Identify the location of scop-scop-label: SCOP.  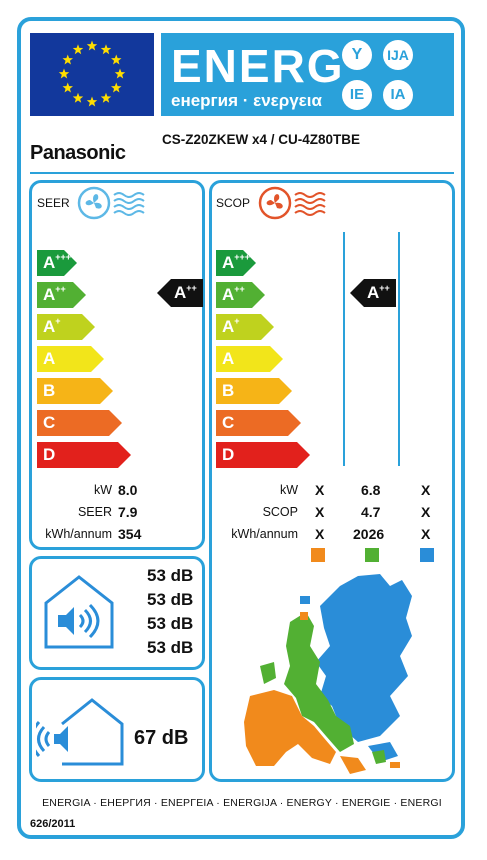
(280, 512).